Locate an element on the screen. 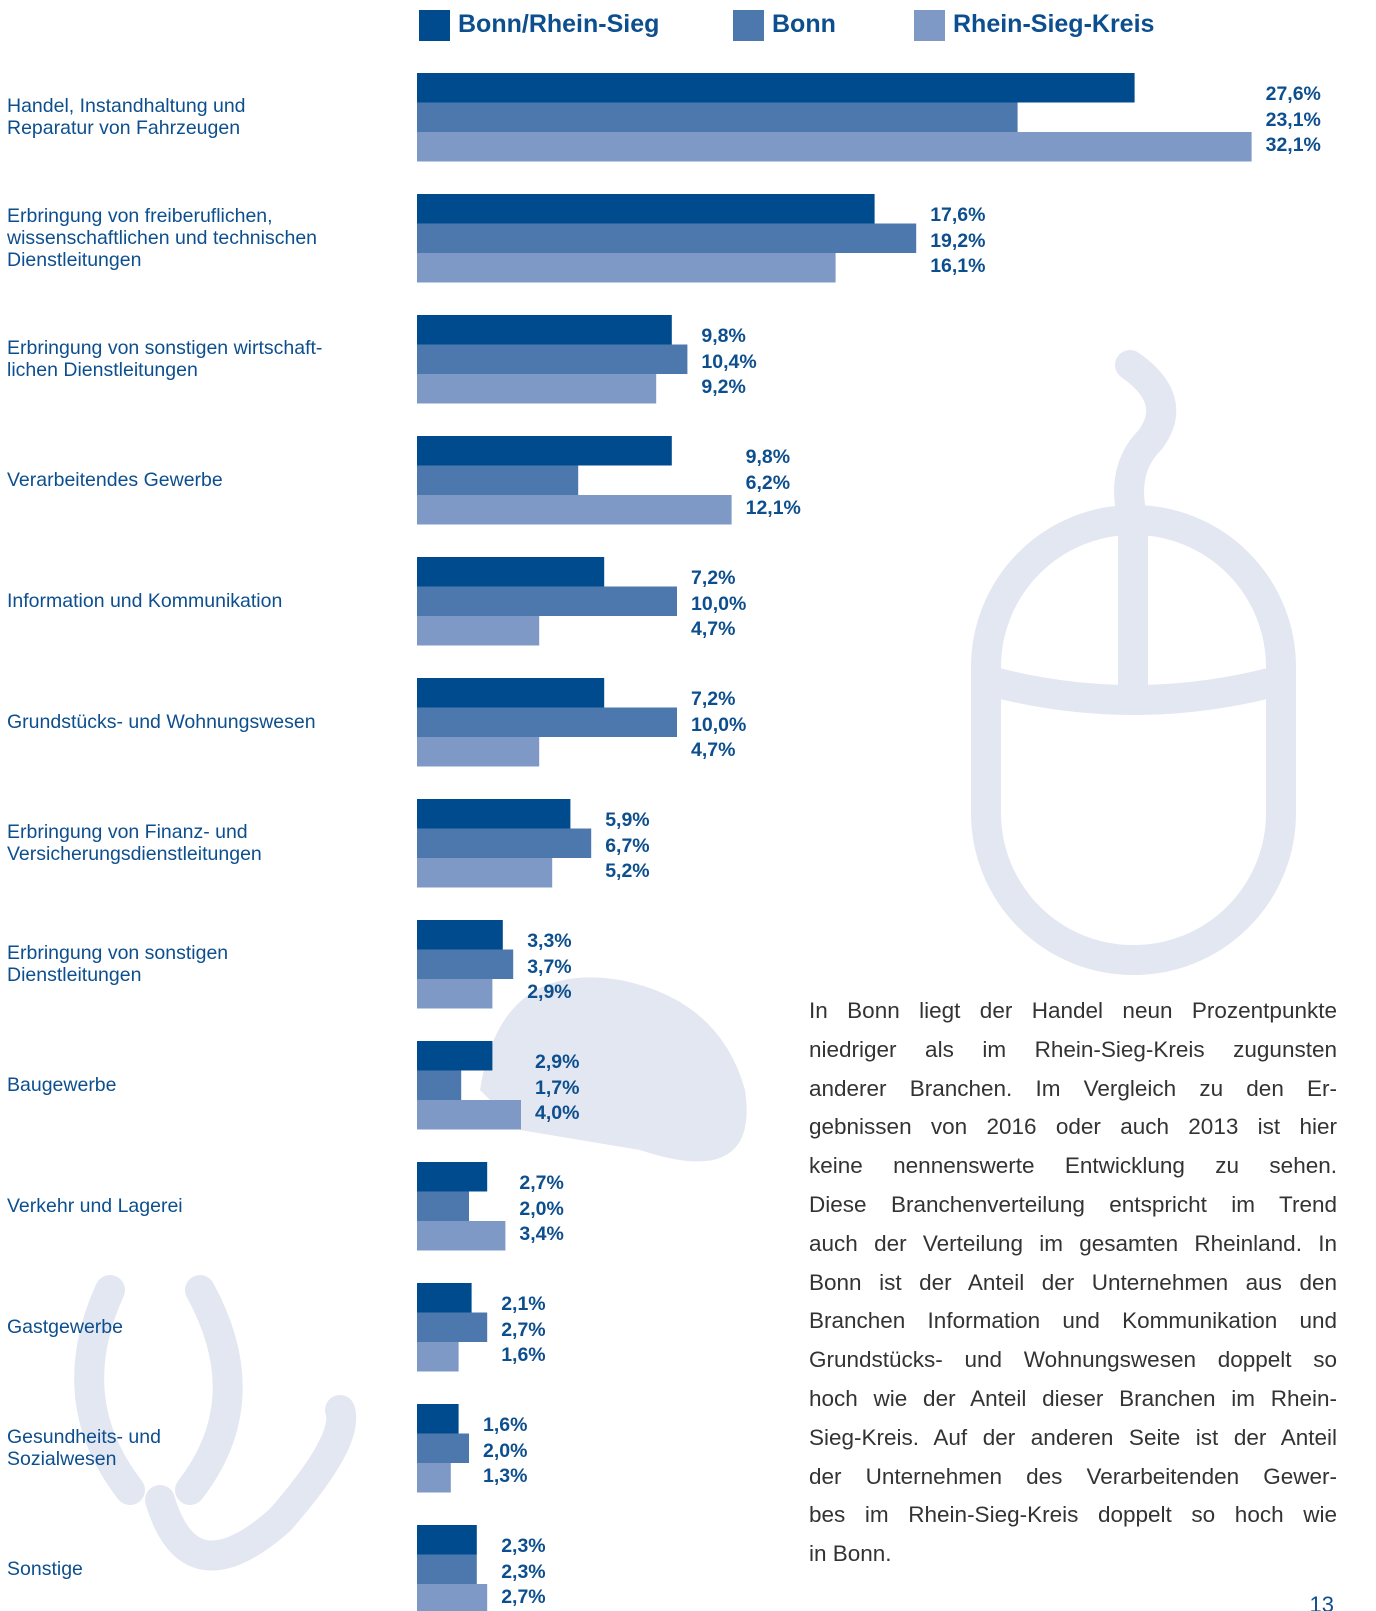  value-label: 5,9% is located at coordinates (627, 820).